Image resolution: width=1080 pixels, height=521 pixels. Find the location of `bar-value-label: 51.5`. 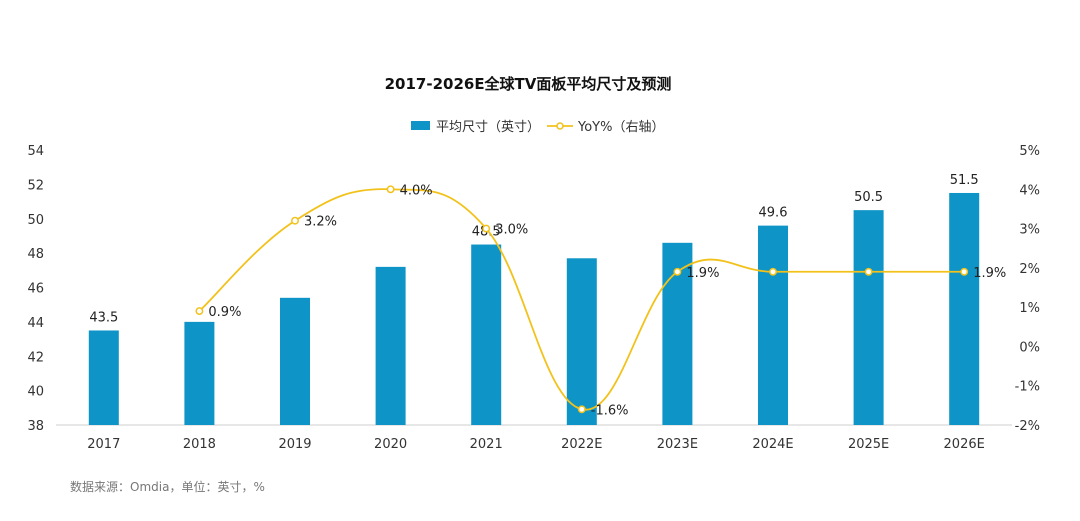

bar-value-label: 51.5 is located at coordinates (964, 180).